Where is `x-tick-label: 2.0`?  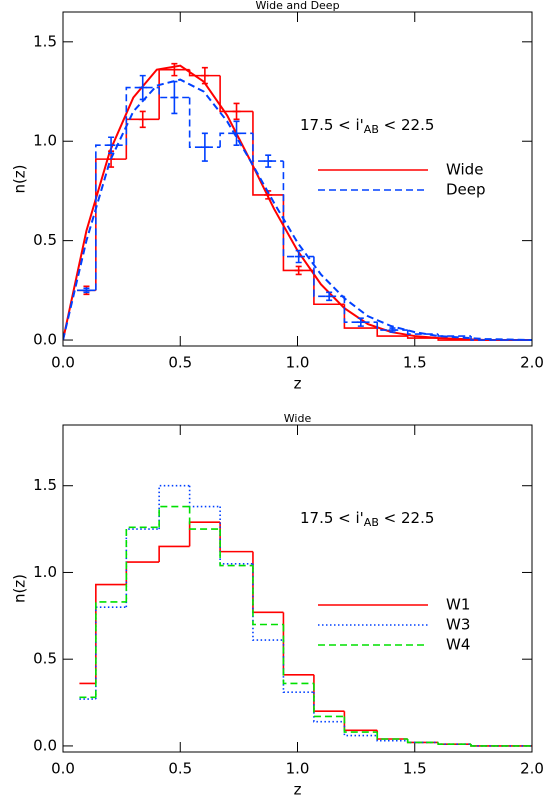
x-tick-label: 2.0 is located at coordinates (532, 769).